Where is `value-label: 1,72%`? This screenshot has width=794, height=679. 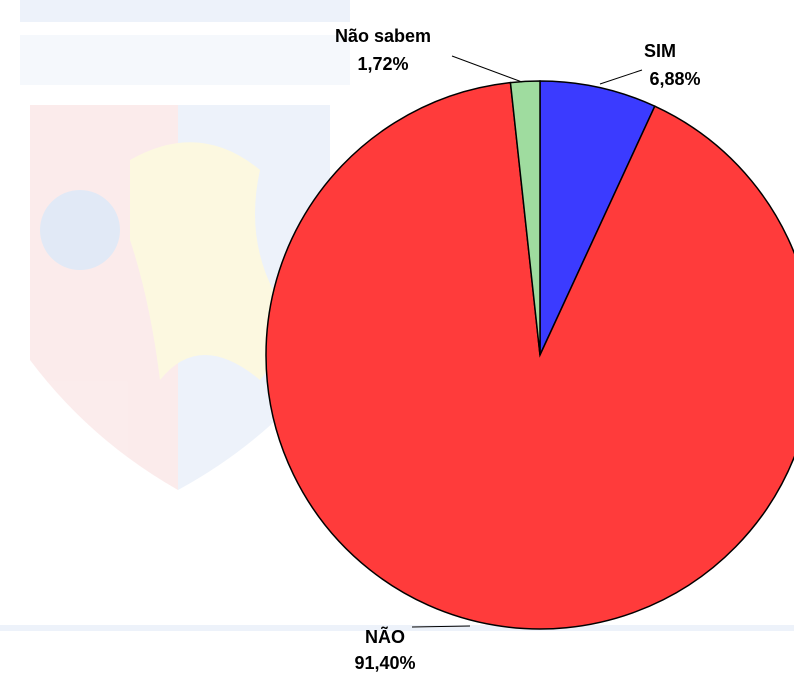 value-label: 1,72% is located at coordinates (382, 64).